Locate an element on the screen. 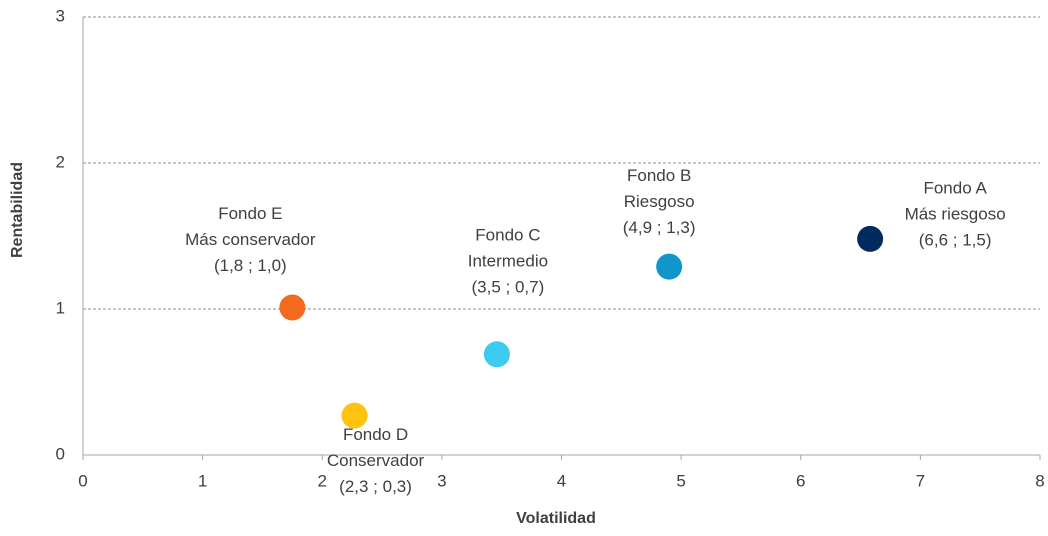 This screenshot has width=1048, height=536. point-description: Conservador is located at coordinates (376, 460).